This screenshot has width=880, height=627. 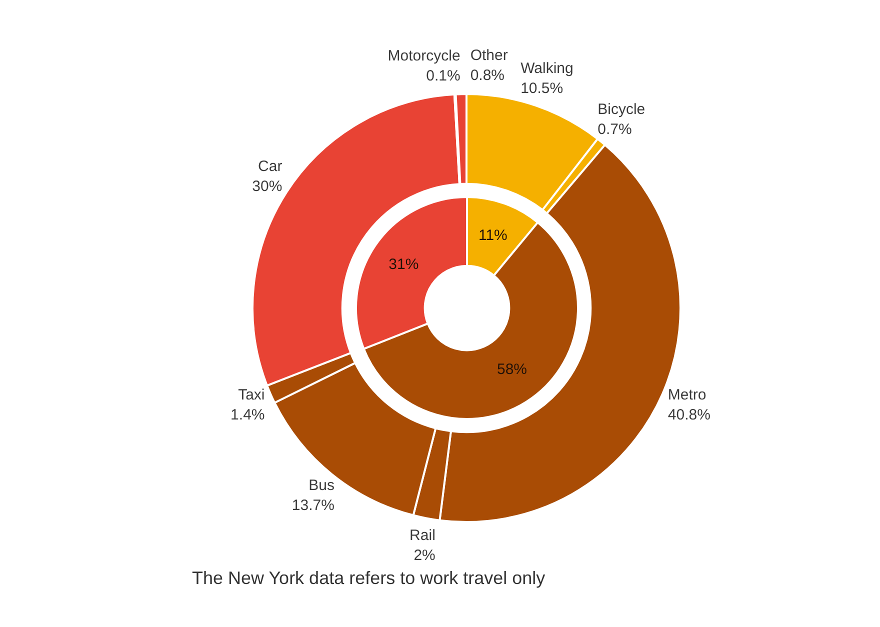 What do you see at coordinates (423, 535) in the screenshot?
I see `slice-label: Rail` at bounding box center [423, 535].